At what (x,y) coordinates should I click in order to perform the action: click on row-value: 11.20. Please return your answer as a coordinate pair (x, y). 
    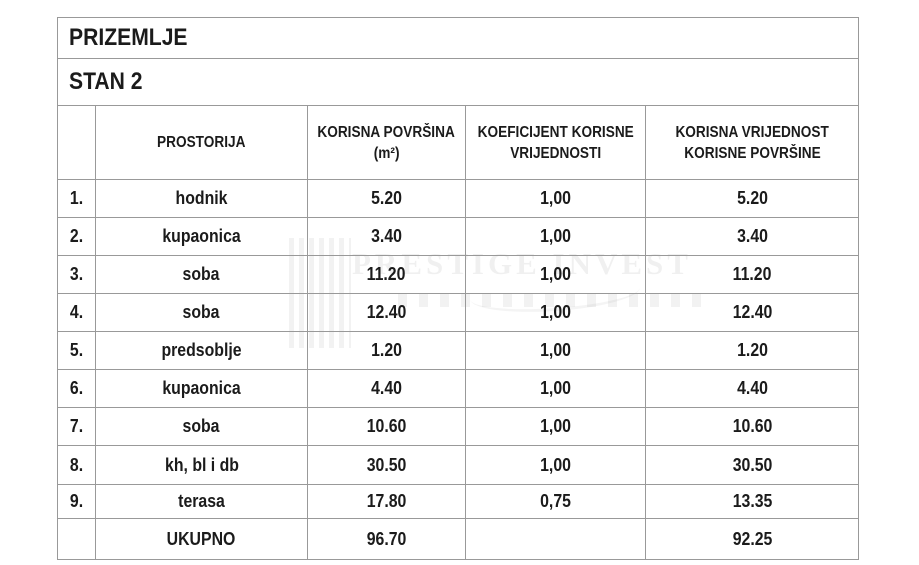
    Looking at the image, I should click on (752, 274).